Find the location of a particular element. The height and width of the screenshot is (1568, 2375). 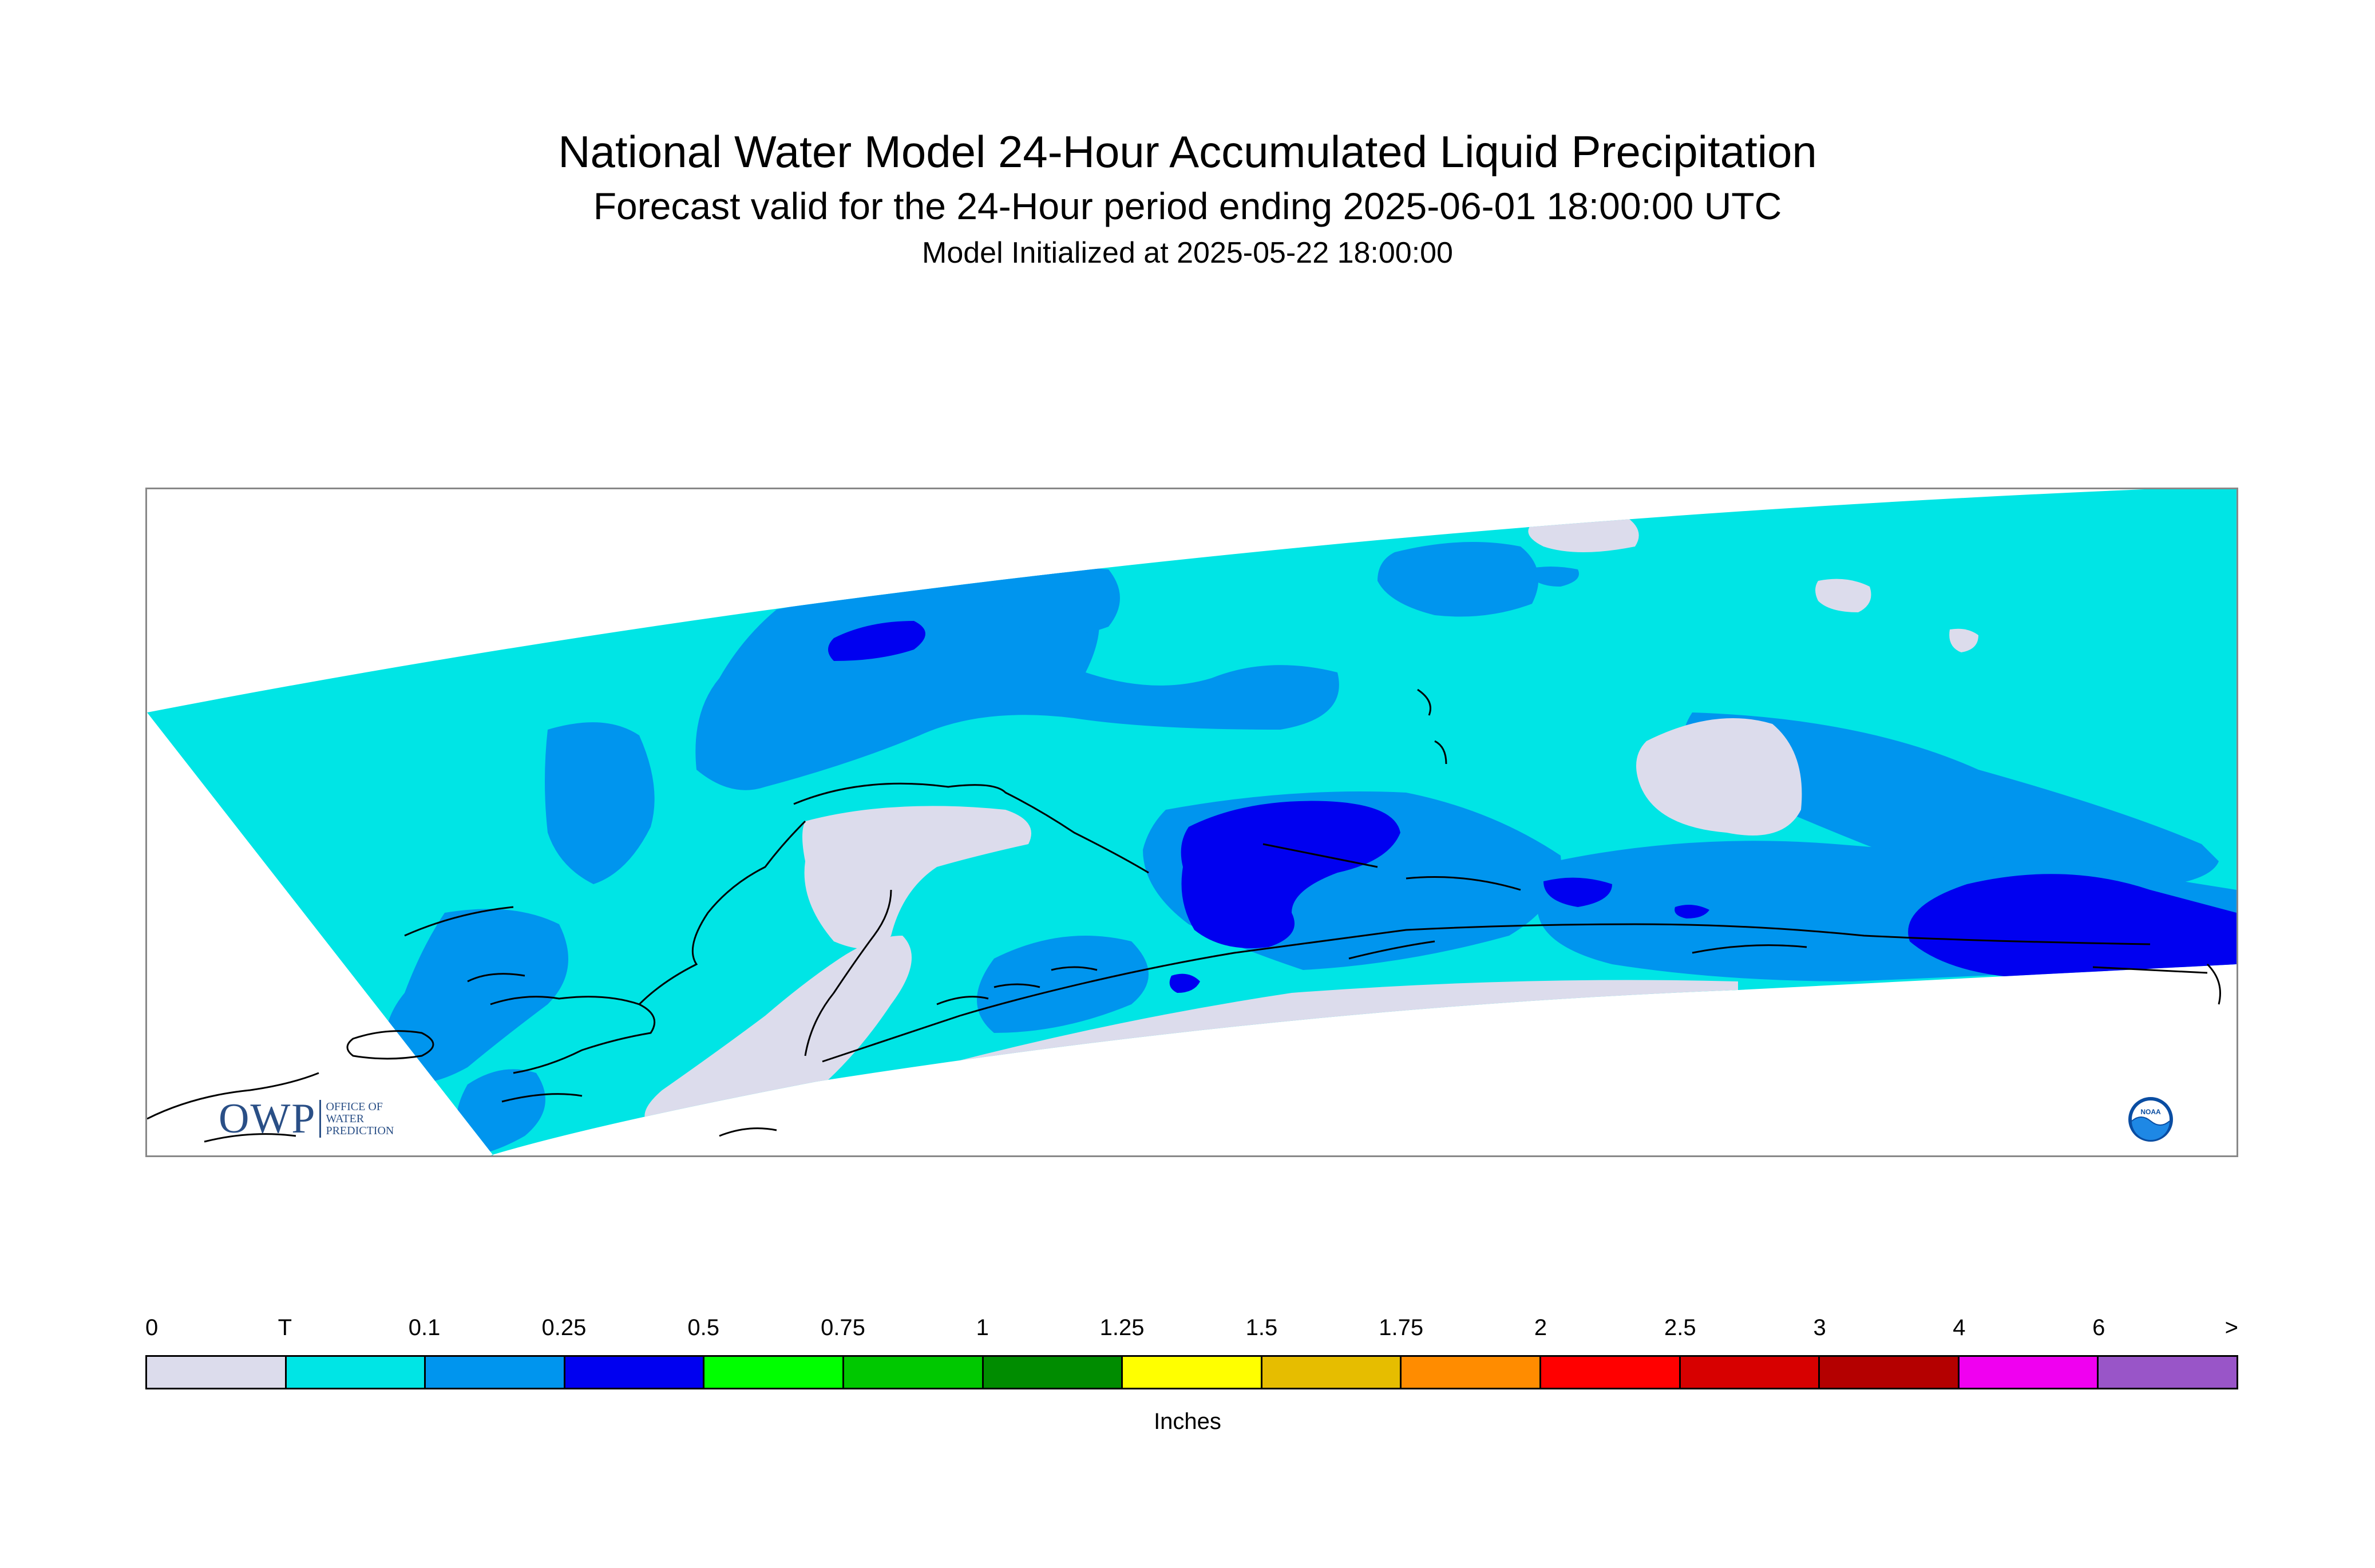

legend-tick-label: 1.75 is located at coordinates (1401, 1327).